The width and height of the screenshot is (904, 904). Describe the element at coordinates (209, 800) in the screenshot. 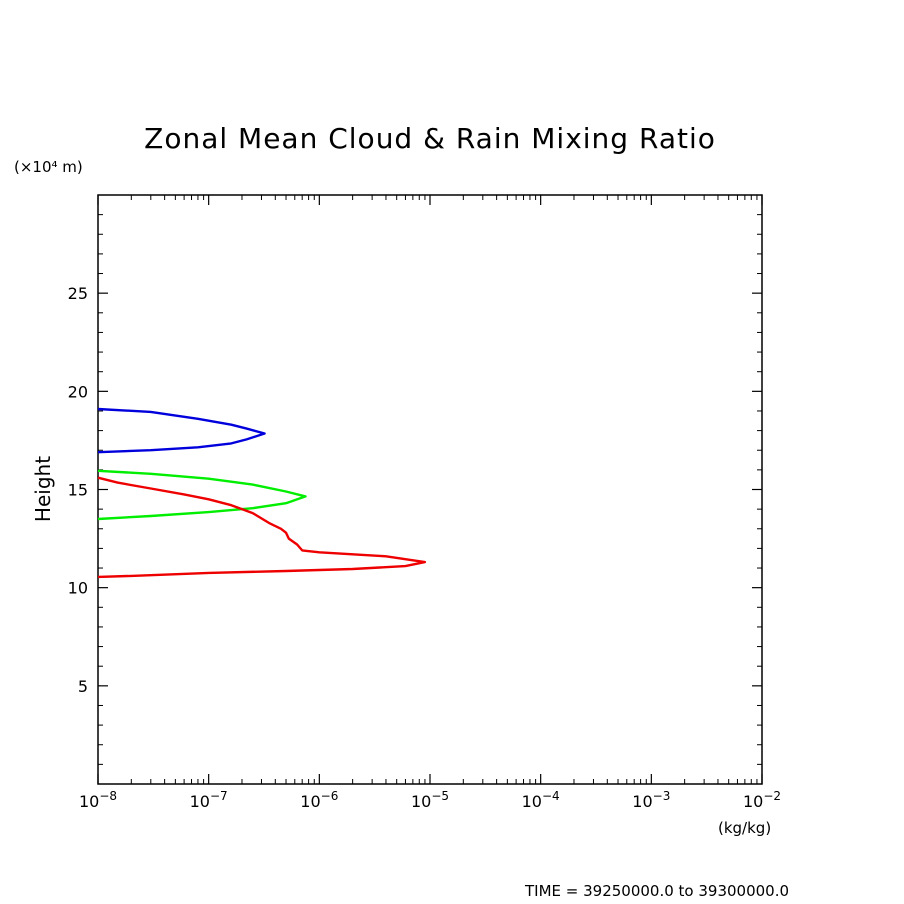

I see `x-tick-label: 10⁻⁷` at that location.